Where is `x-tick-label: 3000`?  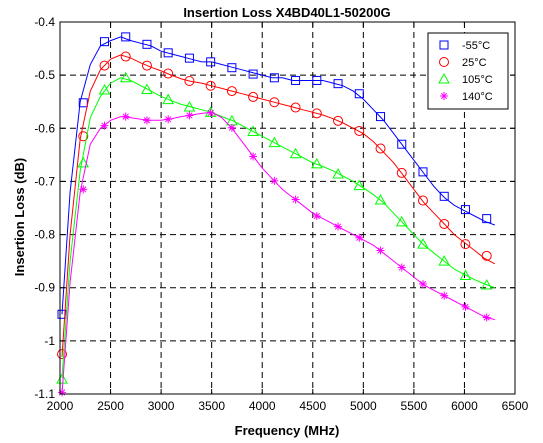 x-tick-label: 3000 is located at coordinates (161, 406).